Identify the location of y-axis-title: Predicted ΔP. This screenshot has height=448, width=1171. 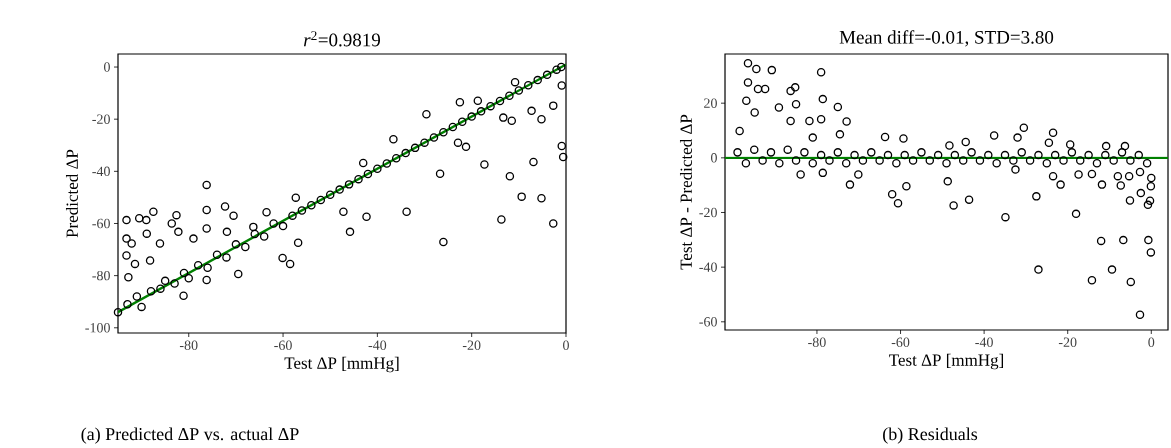
(71, 193).